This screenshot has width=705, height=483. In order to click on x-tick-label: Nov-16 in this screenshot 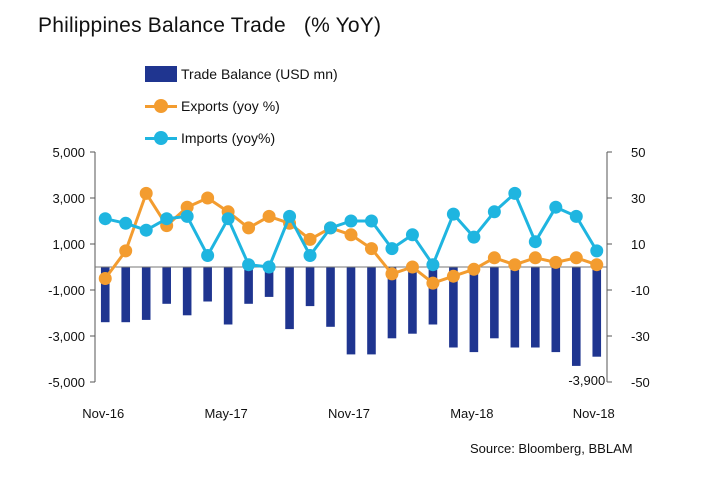, I will do `click(103, 413)`.